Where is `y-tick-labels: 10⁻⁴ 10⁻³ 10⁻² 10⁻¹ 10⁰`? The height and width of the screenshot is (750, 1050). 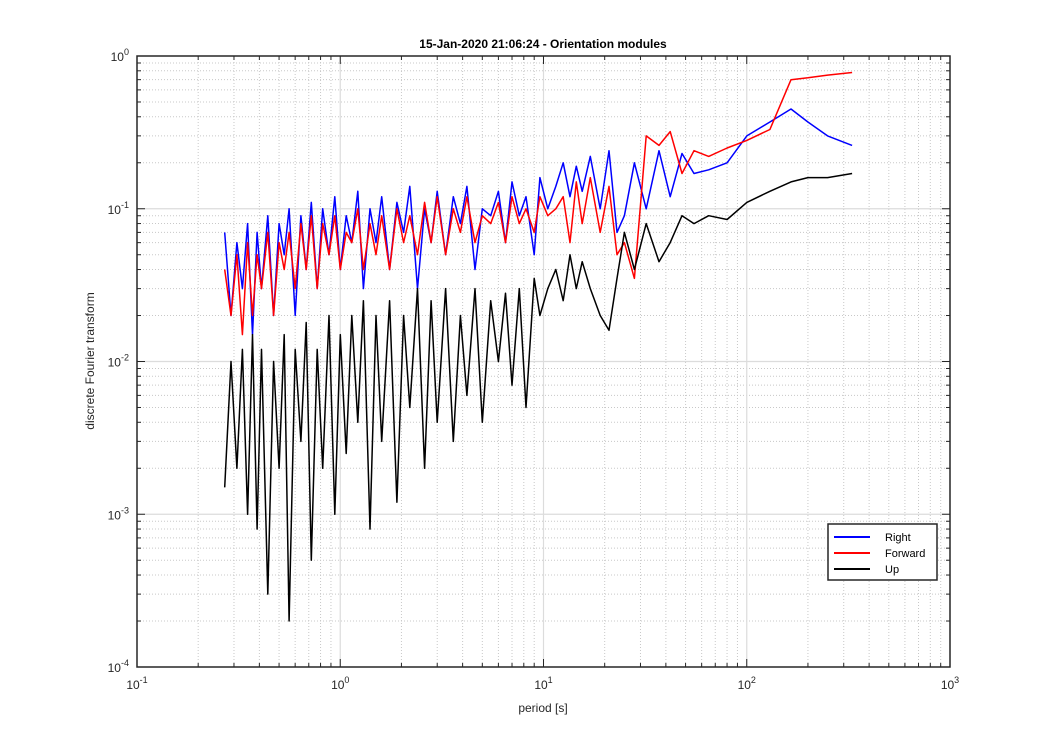
y-tick-labels: 10⁻⁴ 10⁻³ 10⁻² 10⁻¹ 10⁰ is located at coordinates (118, 361).